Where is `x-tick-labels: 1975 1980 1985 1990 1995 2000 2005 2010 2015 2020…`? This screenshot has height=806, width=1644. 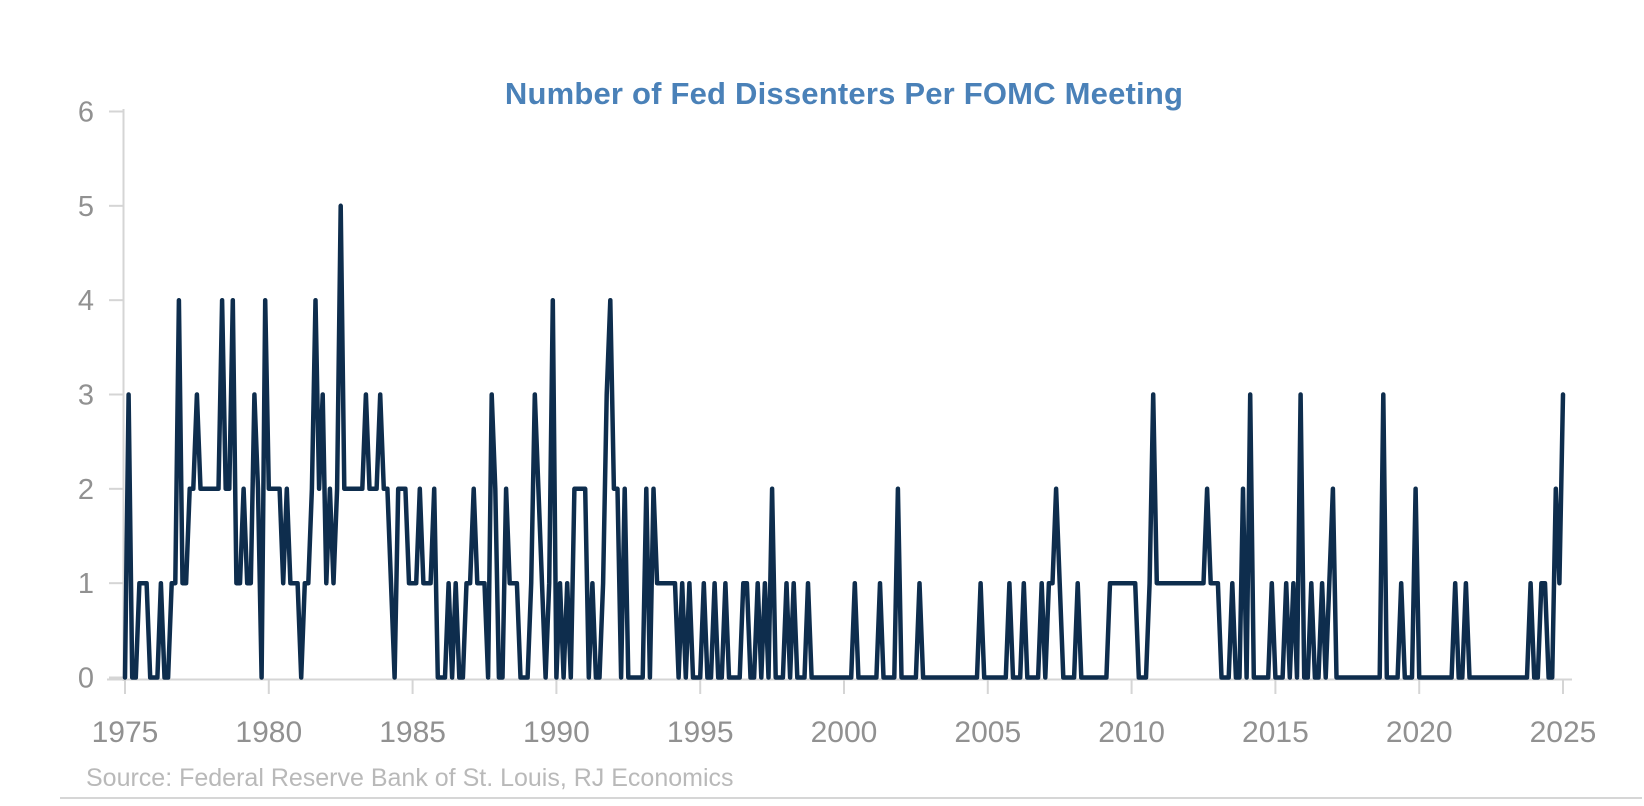 x-tick-labels: 1975 1980 1985 1990 1995 2000 2005 2010 2015 2020… is located at coordinates (844, 732).